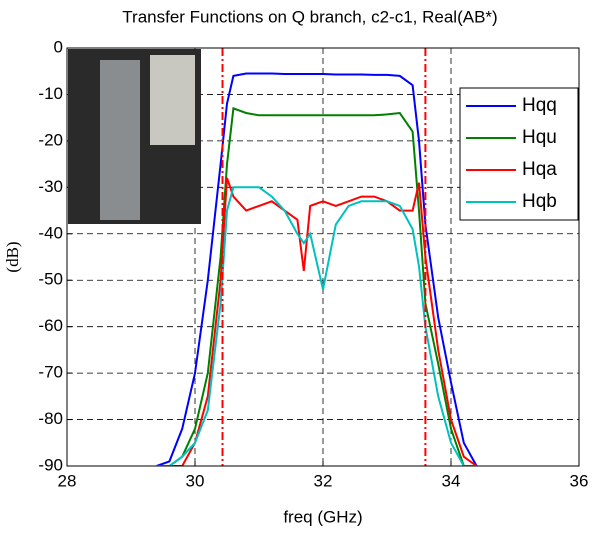  Describe the element at coordinates (50, 93) in the screenshot. I see `y-tick-label: -10` at that location.